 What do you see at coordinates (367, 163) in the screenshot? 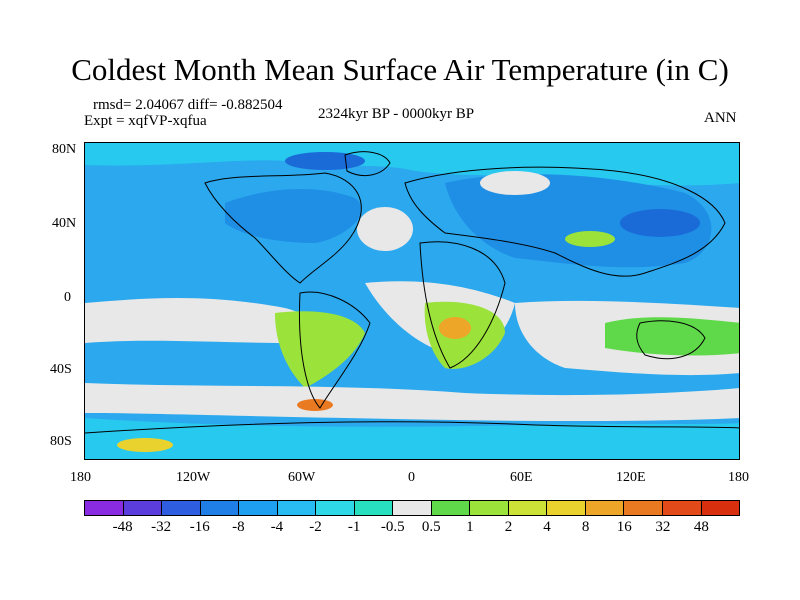
I see `coast-greenland` at bounding box center [367, 163].